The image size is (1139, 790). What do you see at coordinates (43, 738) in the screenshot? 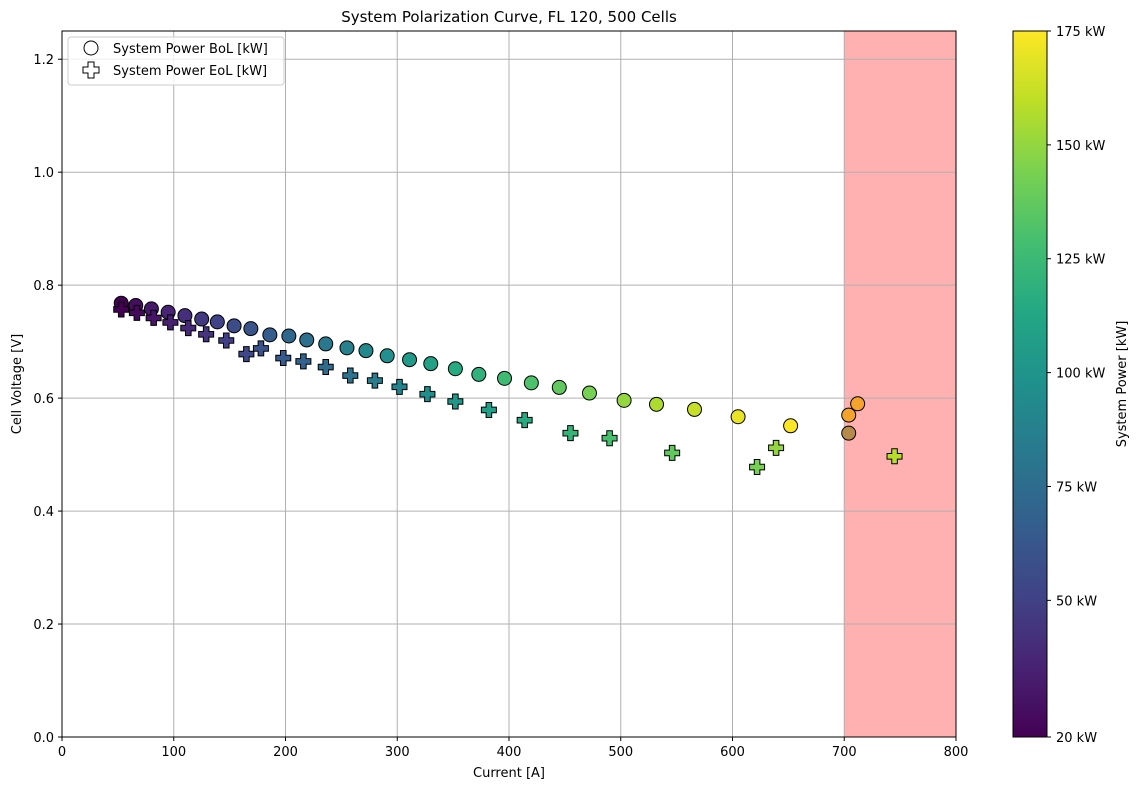
I see `y-tick-label: 0.0` at bounding box center [43, 738].